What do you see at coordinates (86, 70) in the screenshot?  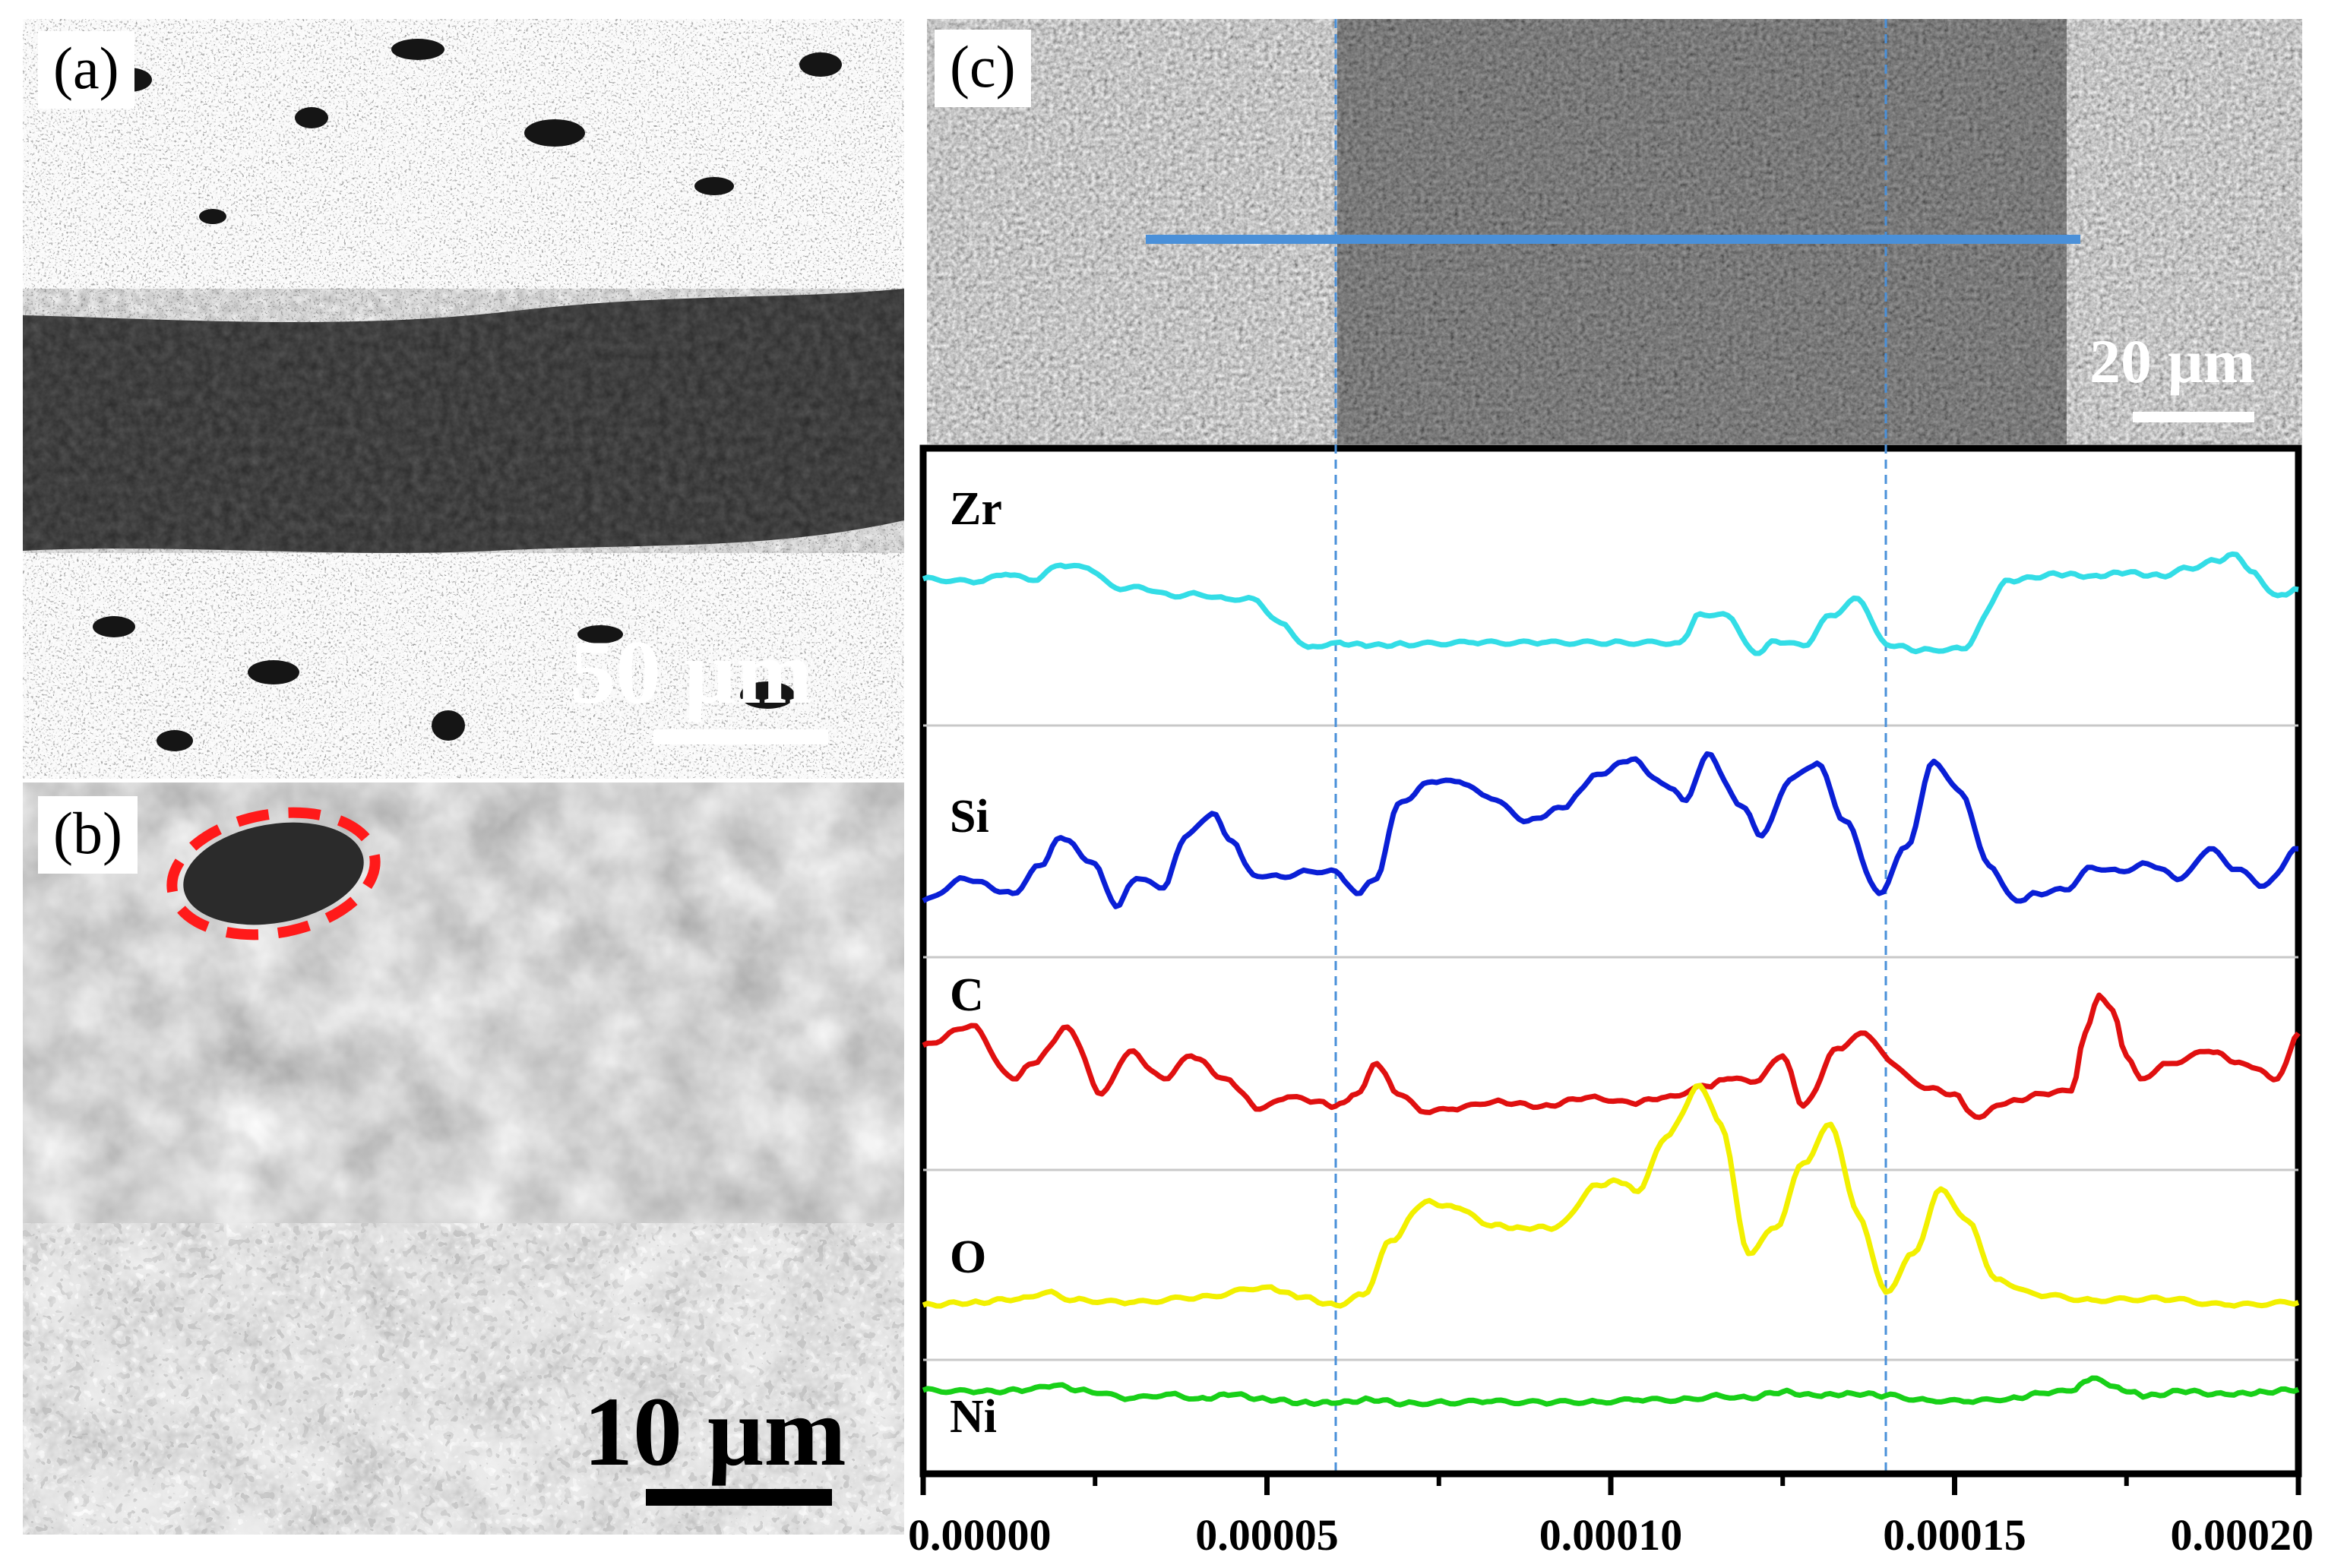 I see `panel-a-label: (a)` at bounding box center [86, 70].